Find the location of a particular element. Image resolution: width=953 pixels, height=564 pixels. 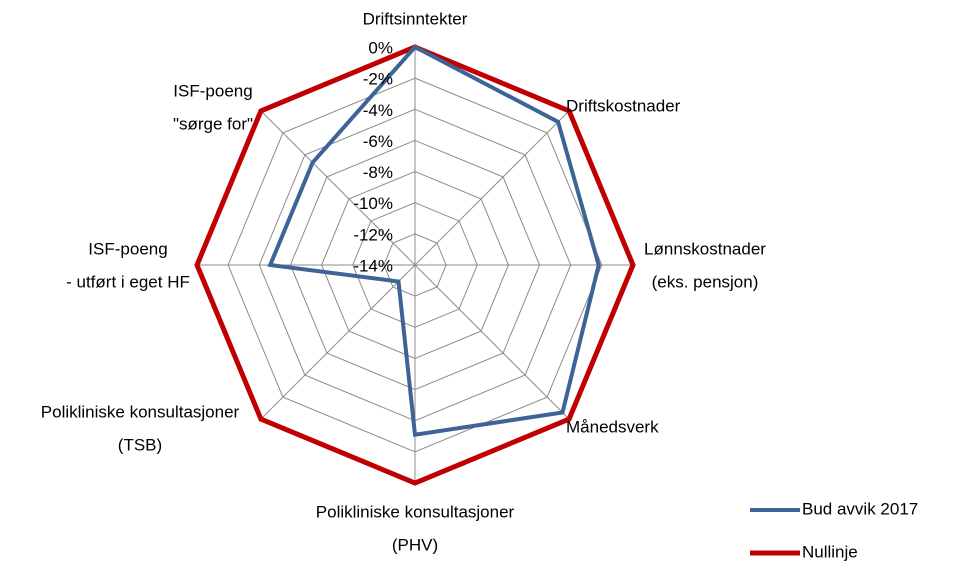

category-label: - utført i eget HF is located at coordinates (128, 281).